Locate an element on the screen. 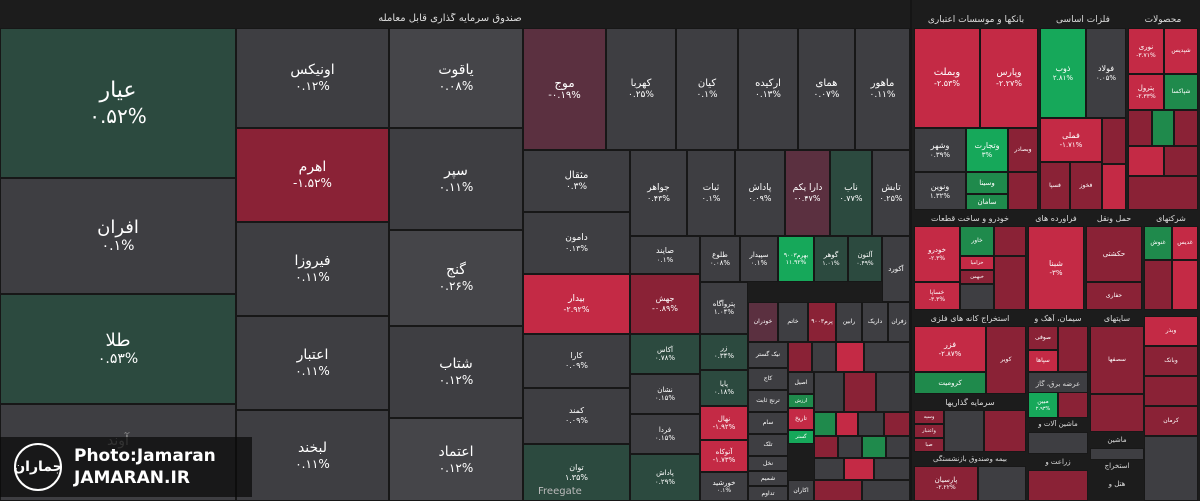 The width and height of the screenshot is (1200, 501). cell-kamand: کمند ۰.۰۹% is located at coordinates (576, 416).